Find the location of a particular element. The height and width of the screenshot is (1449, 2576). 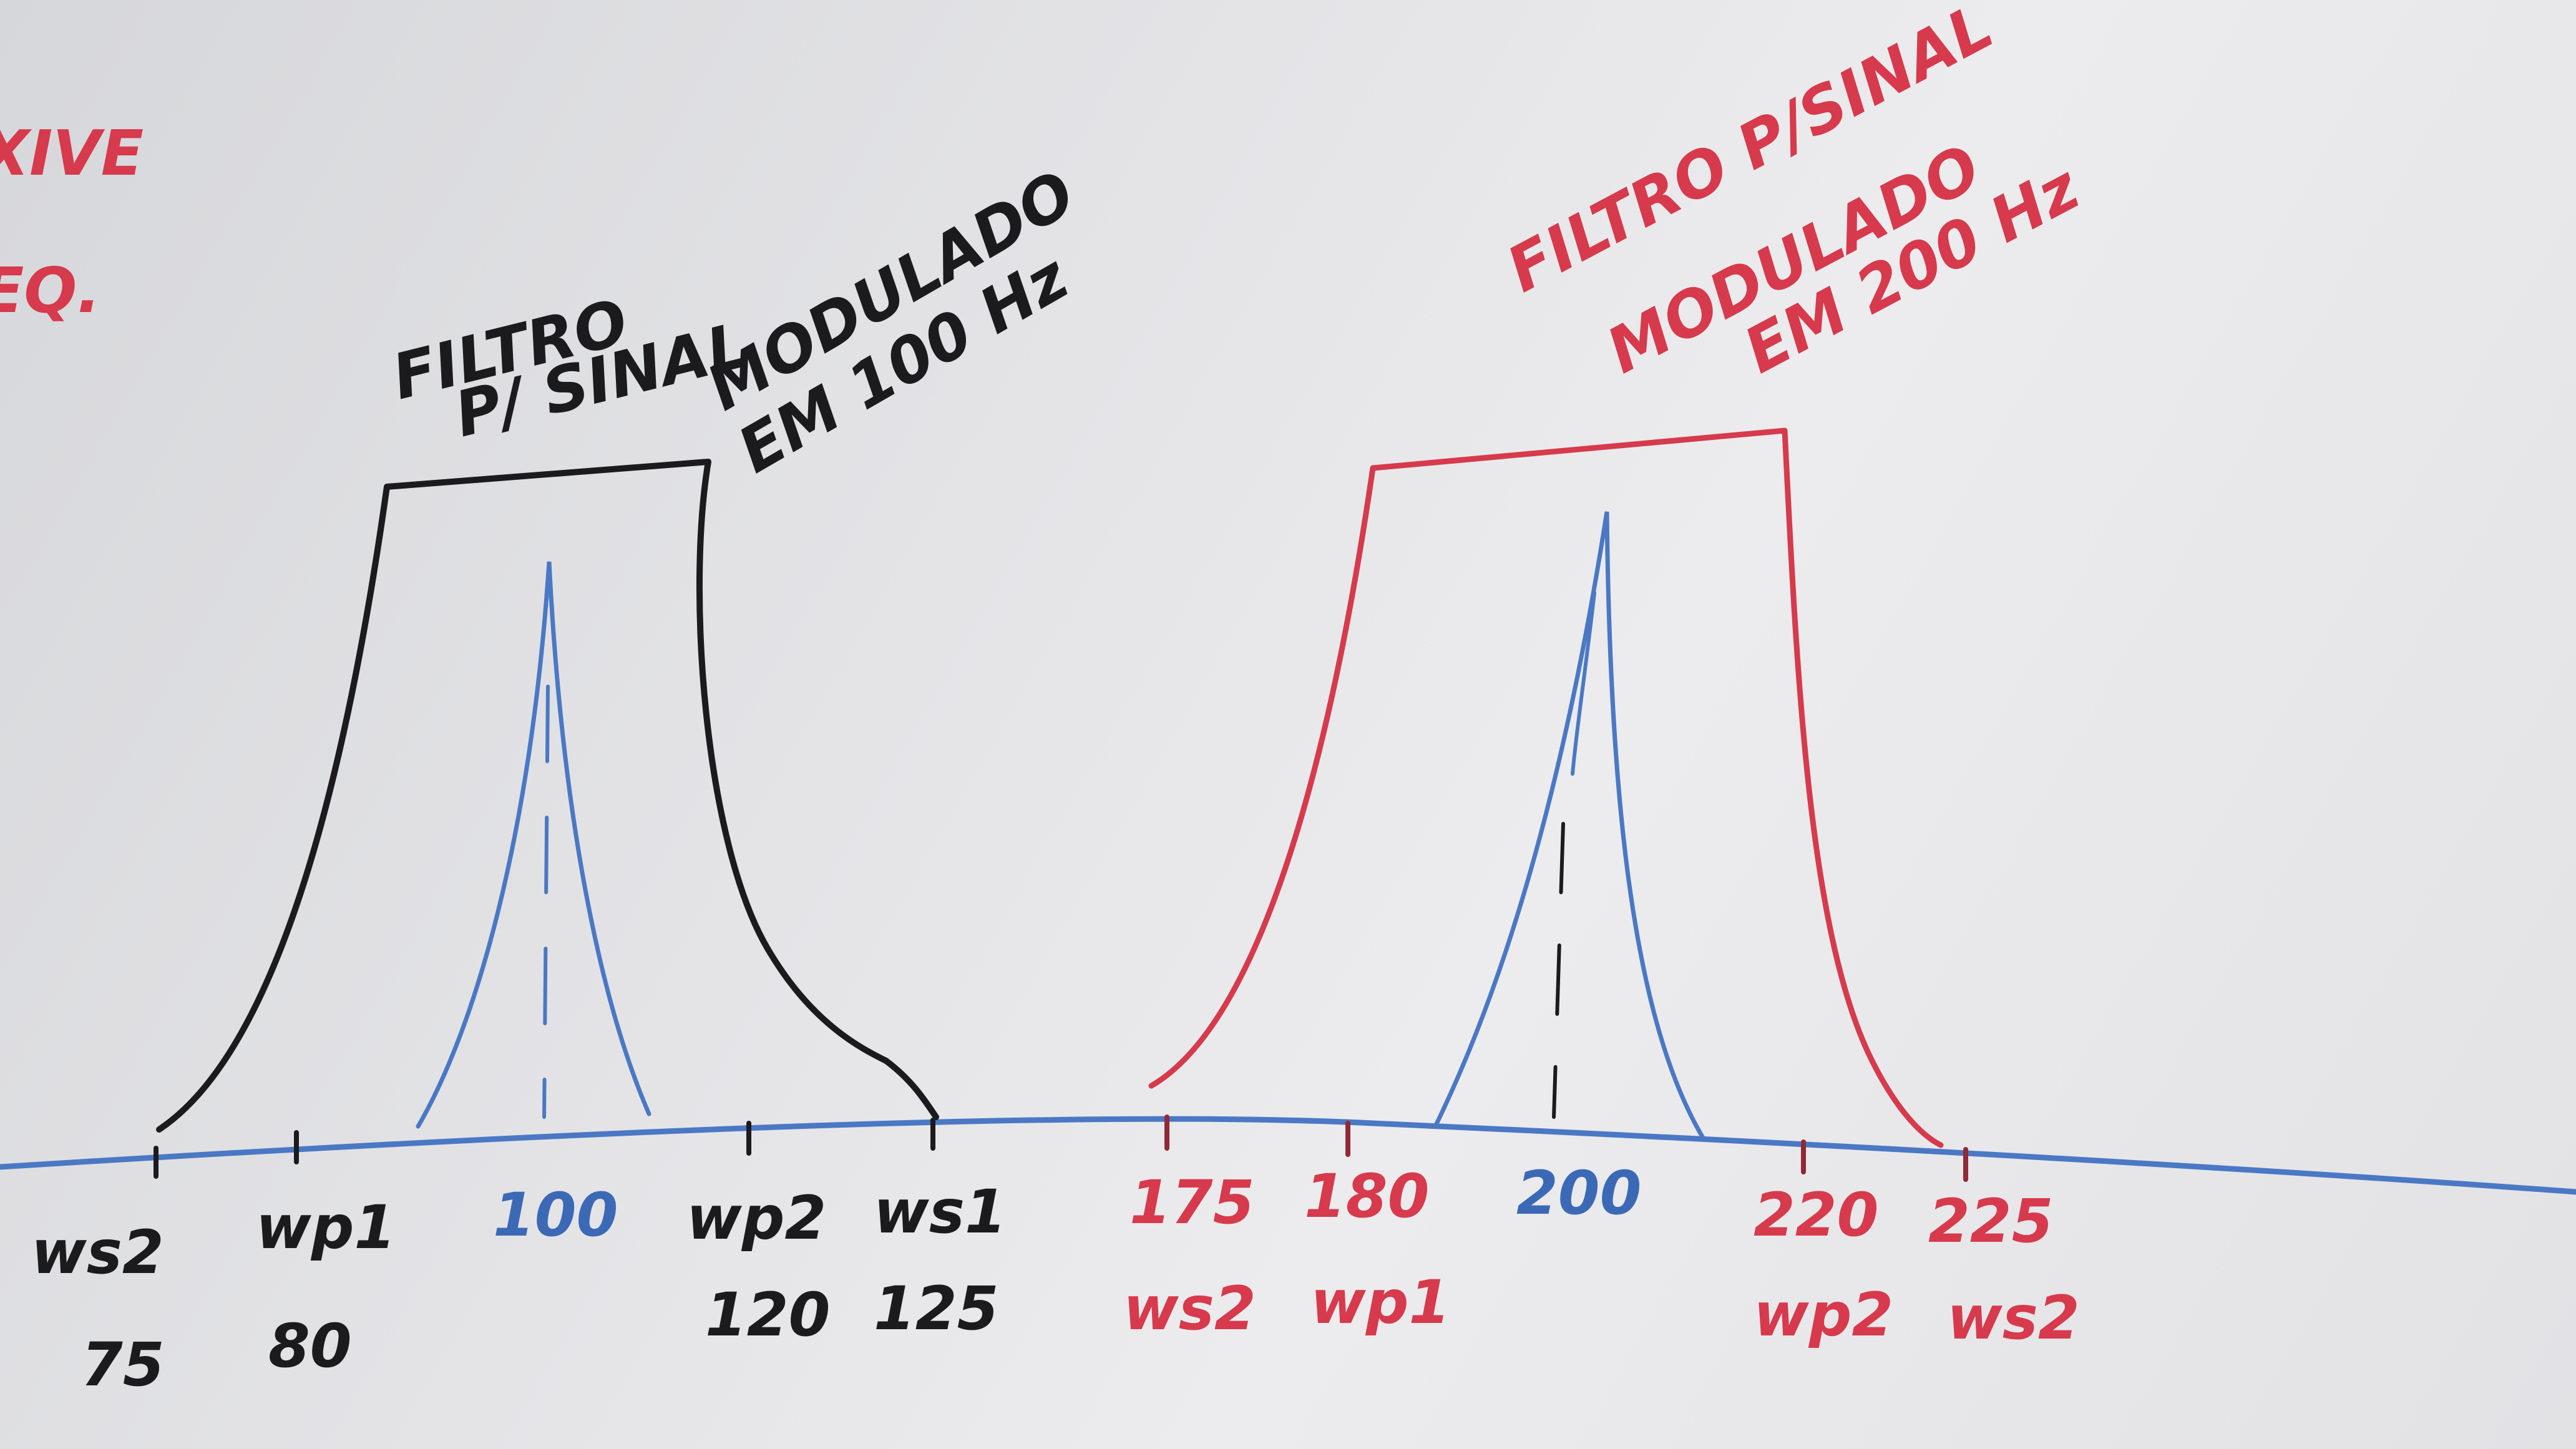

label-125: 125 is located at coordinates (936, 1309).